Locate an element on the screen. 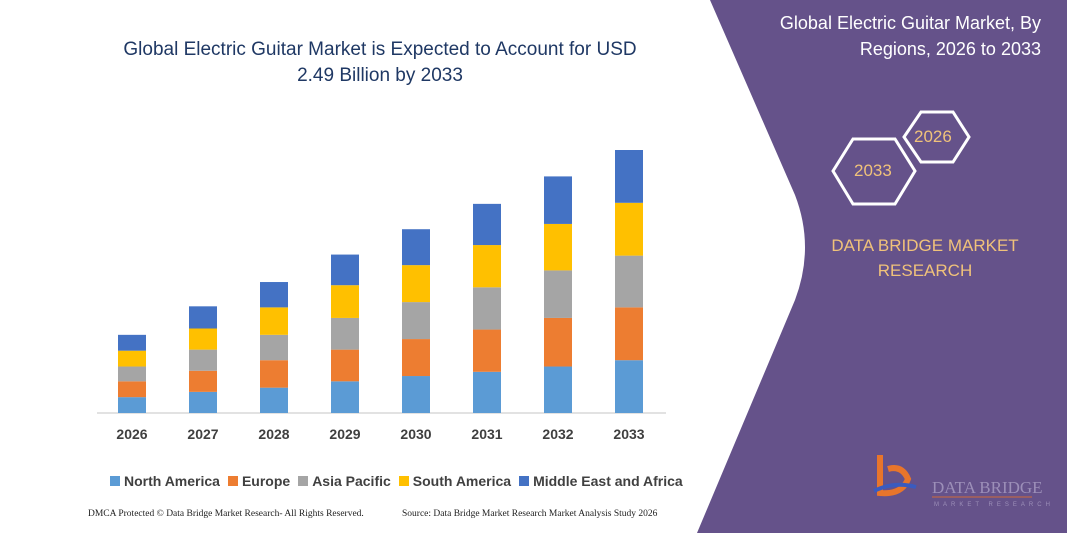  bar-segment-2030-asia-pacific is located at coordinates (416, 321).